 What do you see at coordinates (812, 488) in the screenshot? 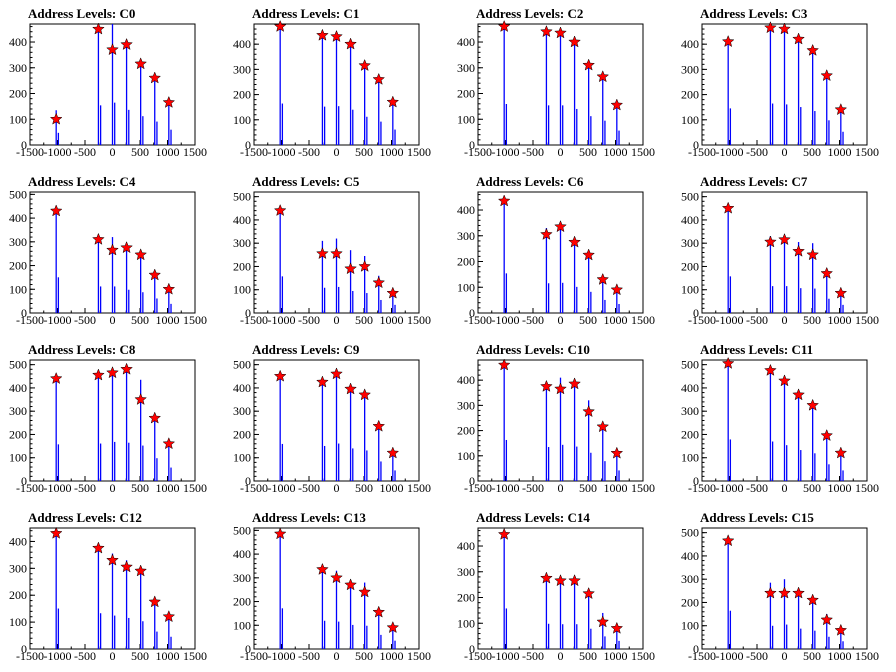
I see `x-tick-label: 500` at bounding box center [812, 488].